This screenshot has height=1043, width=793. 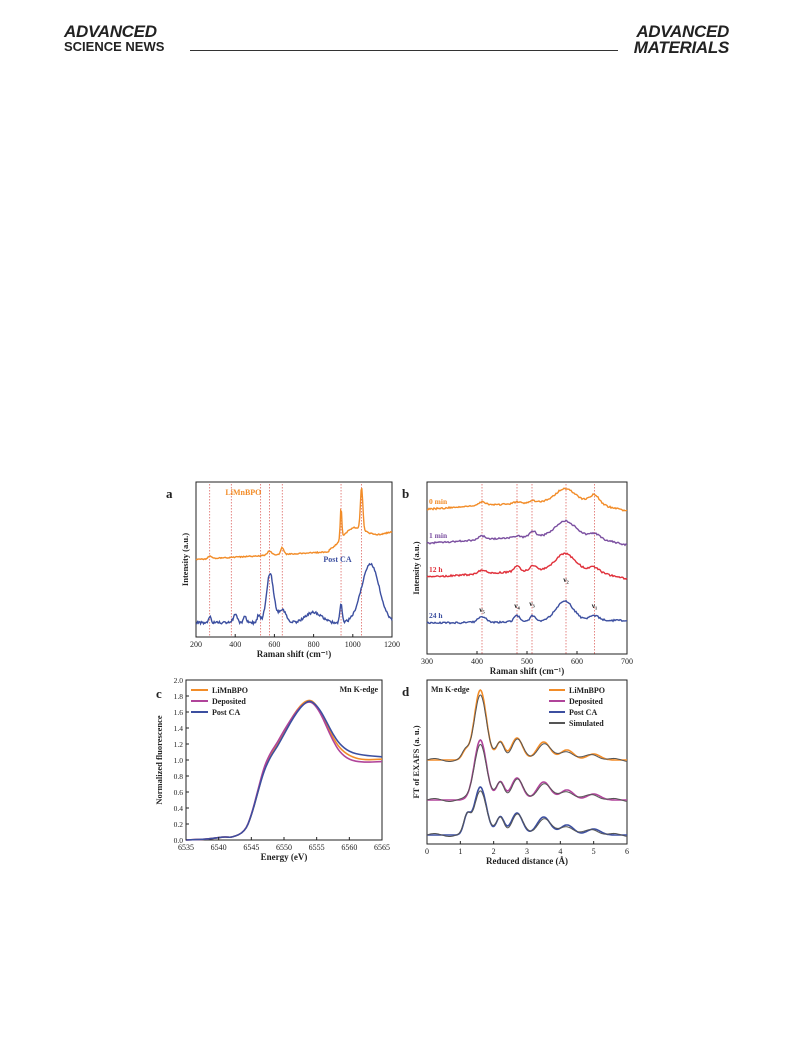 What do you see at coordinates (382, 847) in the screenshot?
I see `panel-c-xtick-label: 6565` at bounding box center [382, 847].